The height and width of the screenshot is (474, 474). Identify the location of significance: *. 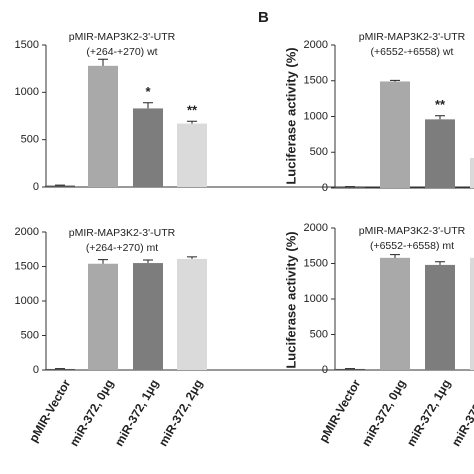
(148, 91).